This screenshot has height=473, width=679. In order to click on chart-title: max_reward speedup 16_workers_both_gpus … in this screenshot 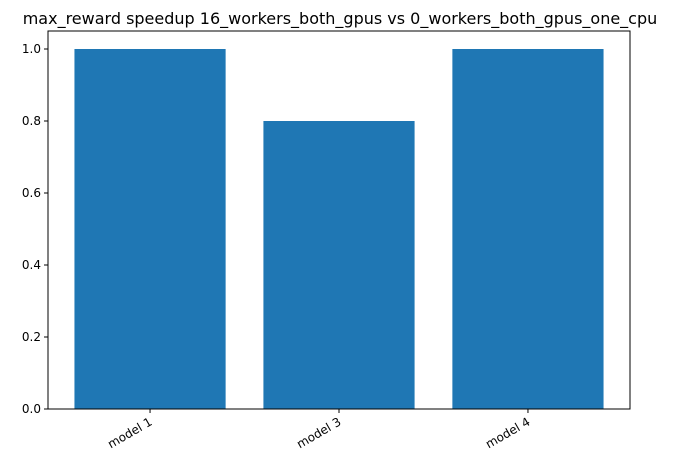, I will do `click(340, 19)`.